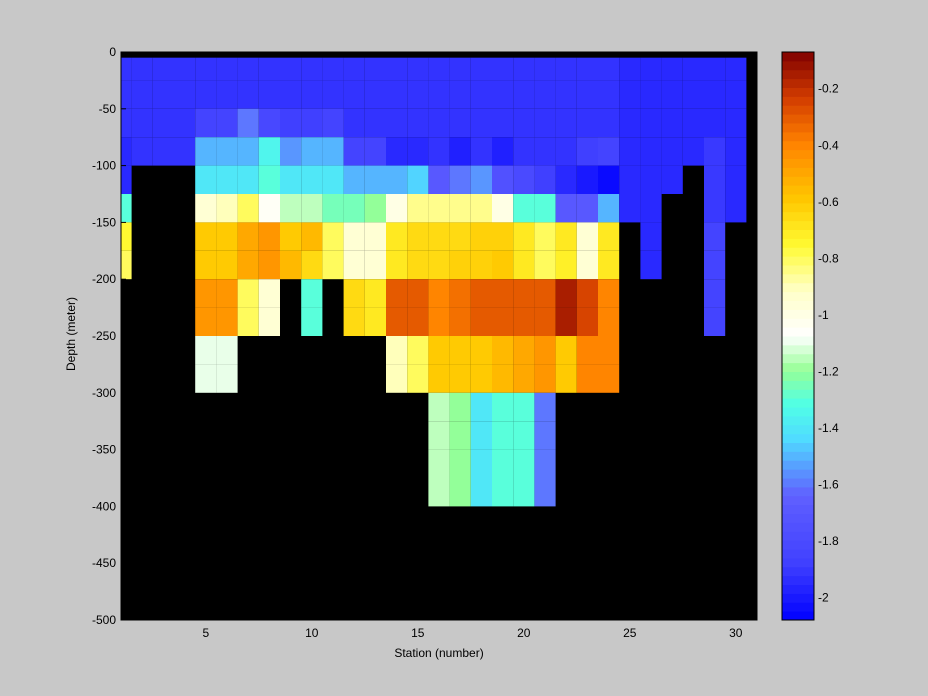  Describe the element at coordinates (828, 258) in the screenshot. I see `colorbar-tick-label: -0.8` at that location.